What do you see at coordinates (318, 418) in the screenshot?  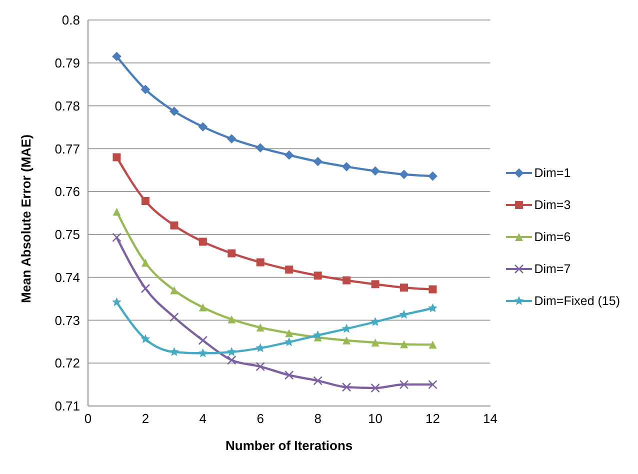 I see `x-tick-label: 8` at bounding box center [318, 418].